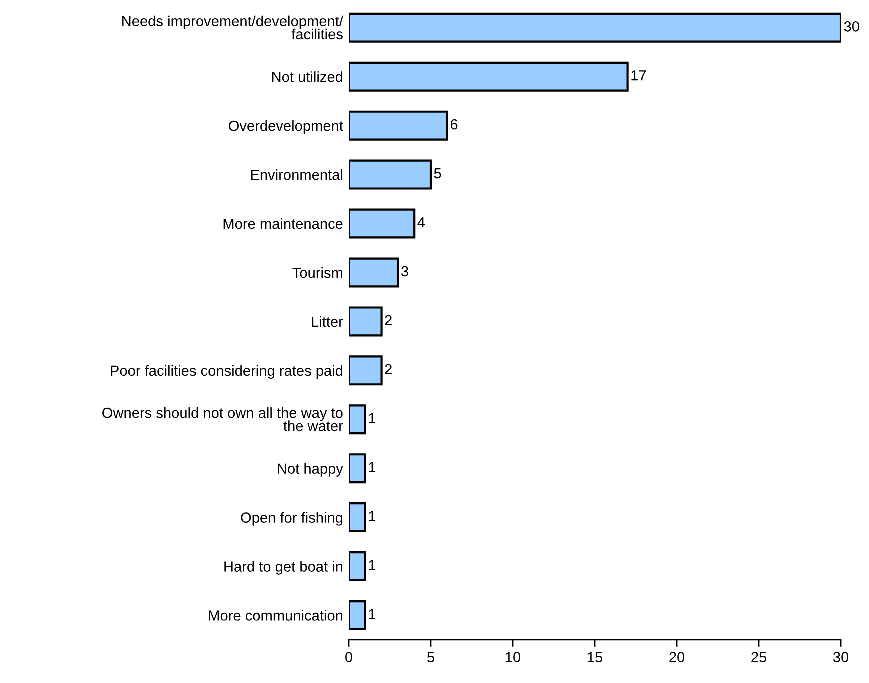 Image resolution: width=869 pixels, height=683 pixels. I want to click on y-tick-label: Environmental, so click(296, 175).